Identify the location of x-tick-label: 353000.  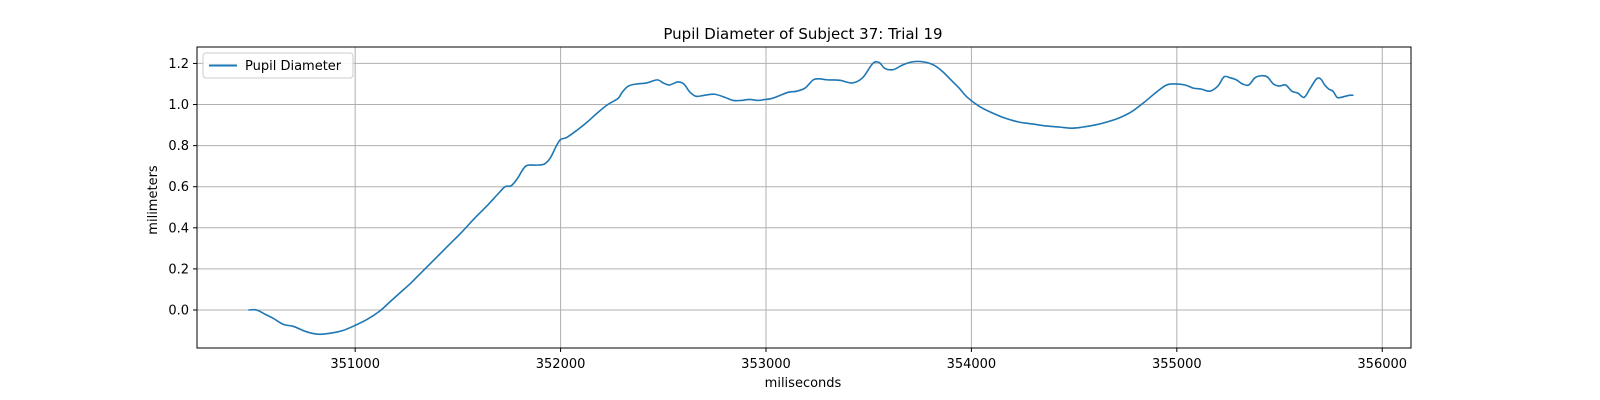
(766, 364).